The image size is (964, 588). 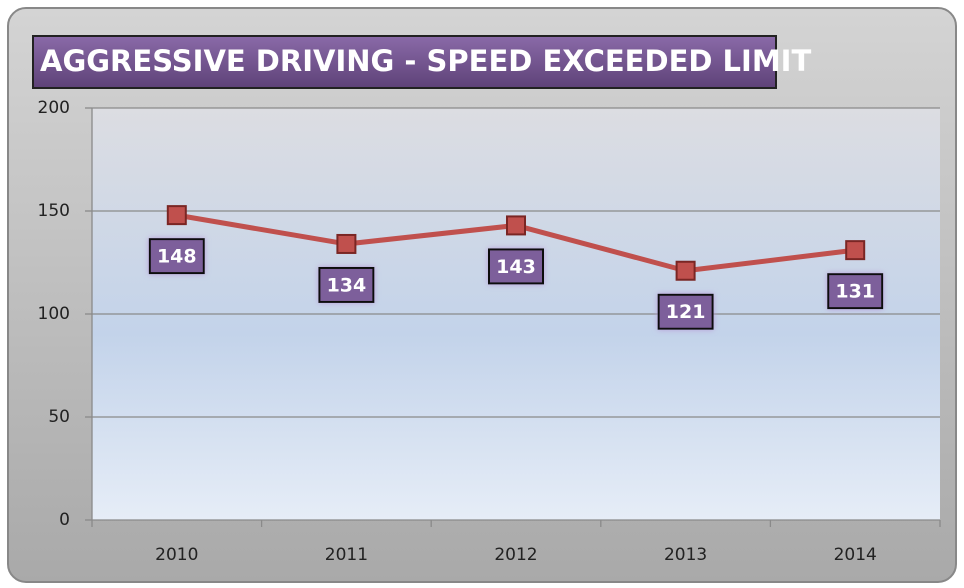 I want to click on data-label: 134, so click(x=347, y=285).